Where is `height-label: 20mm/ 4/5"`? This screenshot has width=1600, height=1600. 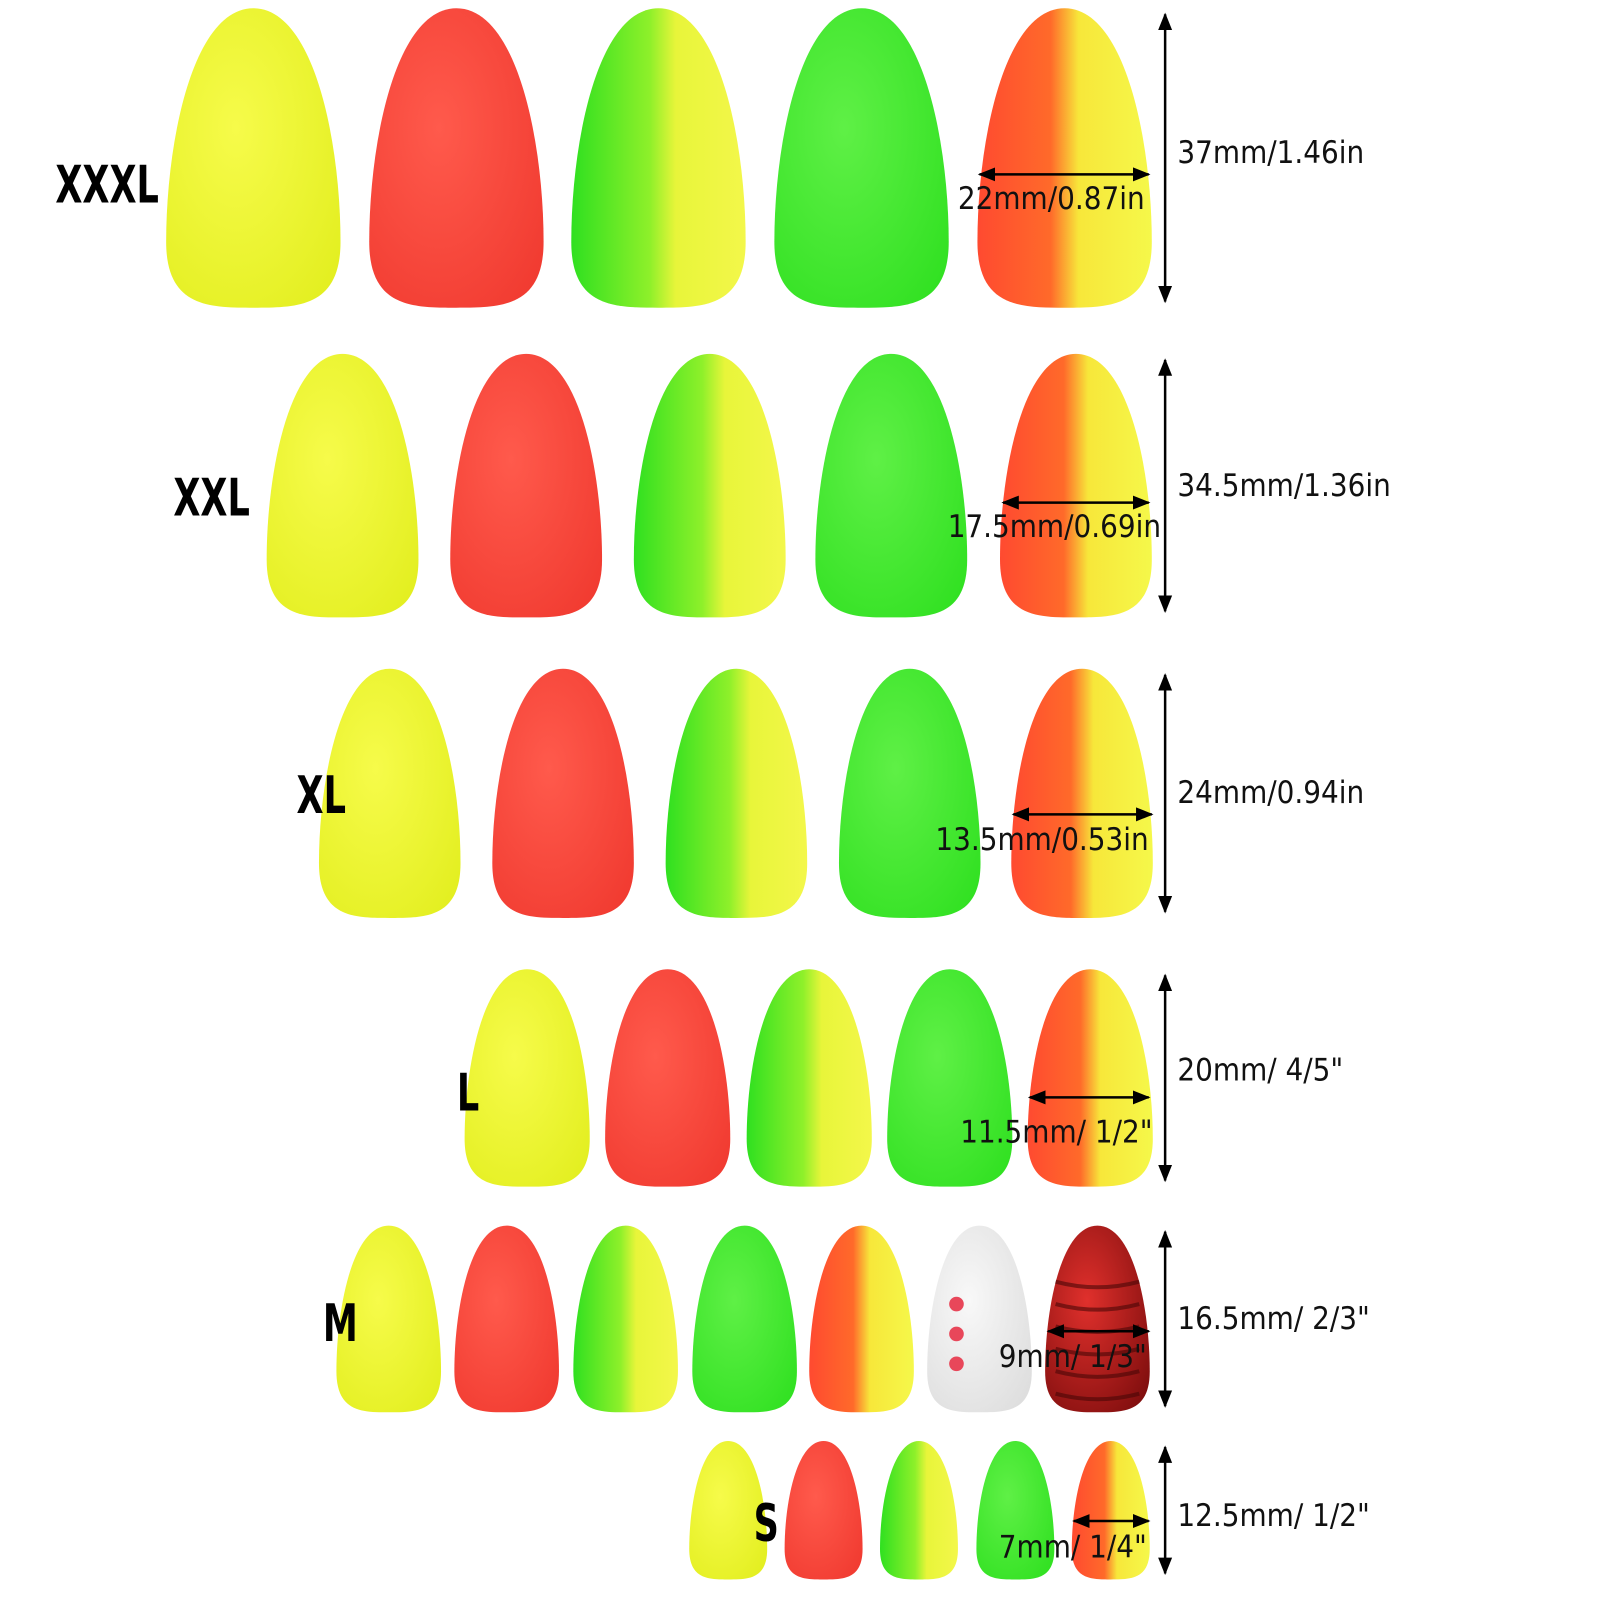
height-label: 20mm/ 4/5" is located at coordinates (1260, 1071).